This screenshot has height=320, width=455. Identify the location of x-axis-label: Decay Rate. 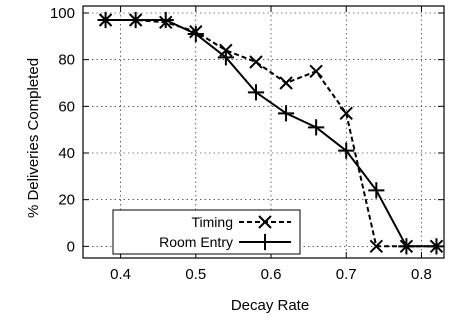
(270, 305).